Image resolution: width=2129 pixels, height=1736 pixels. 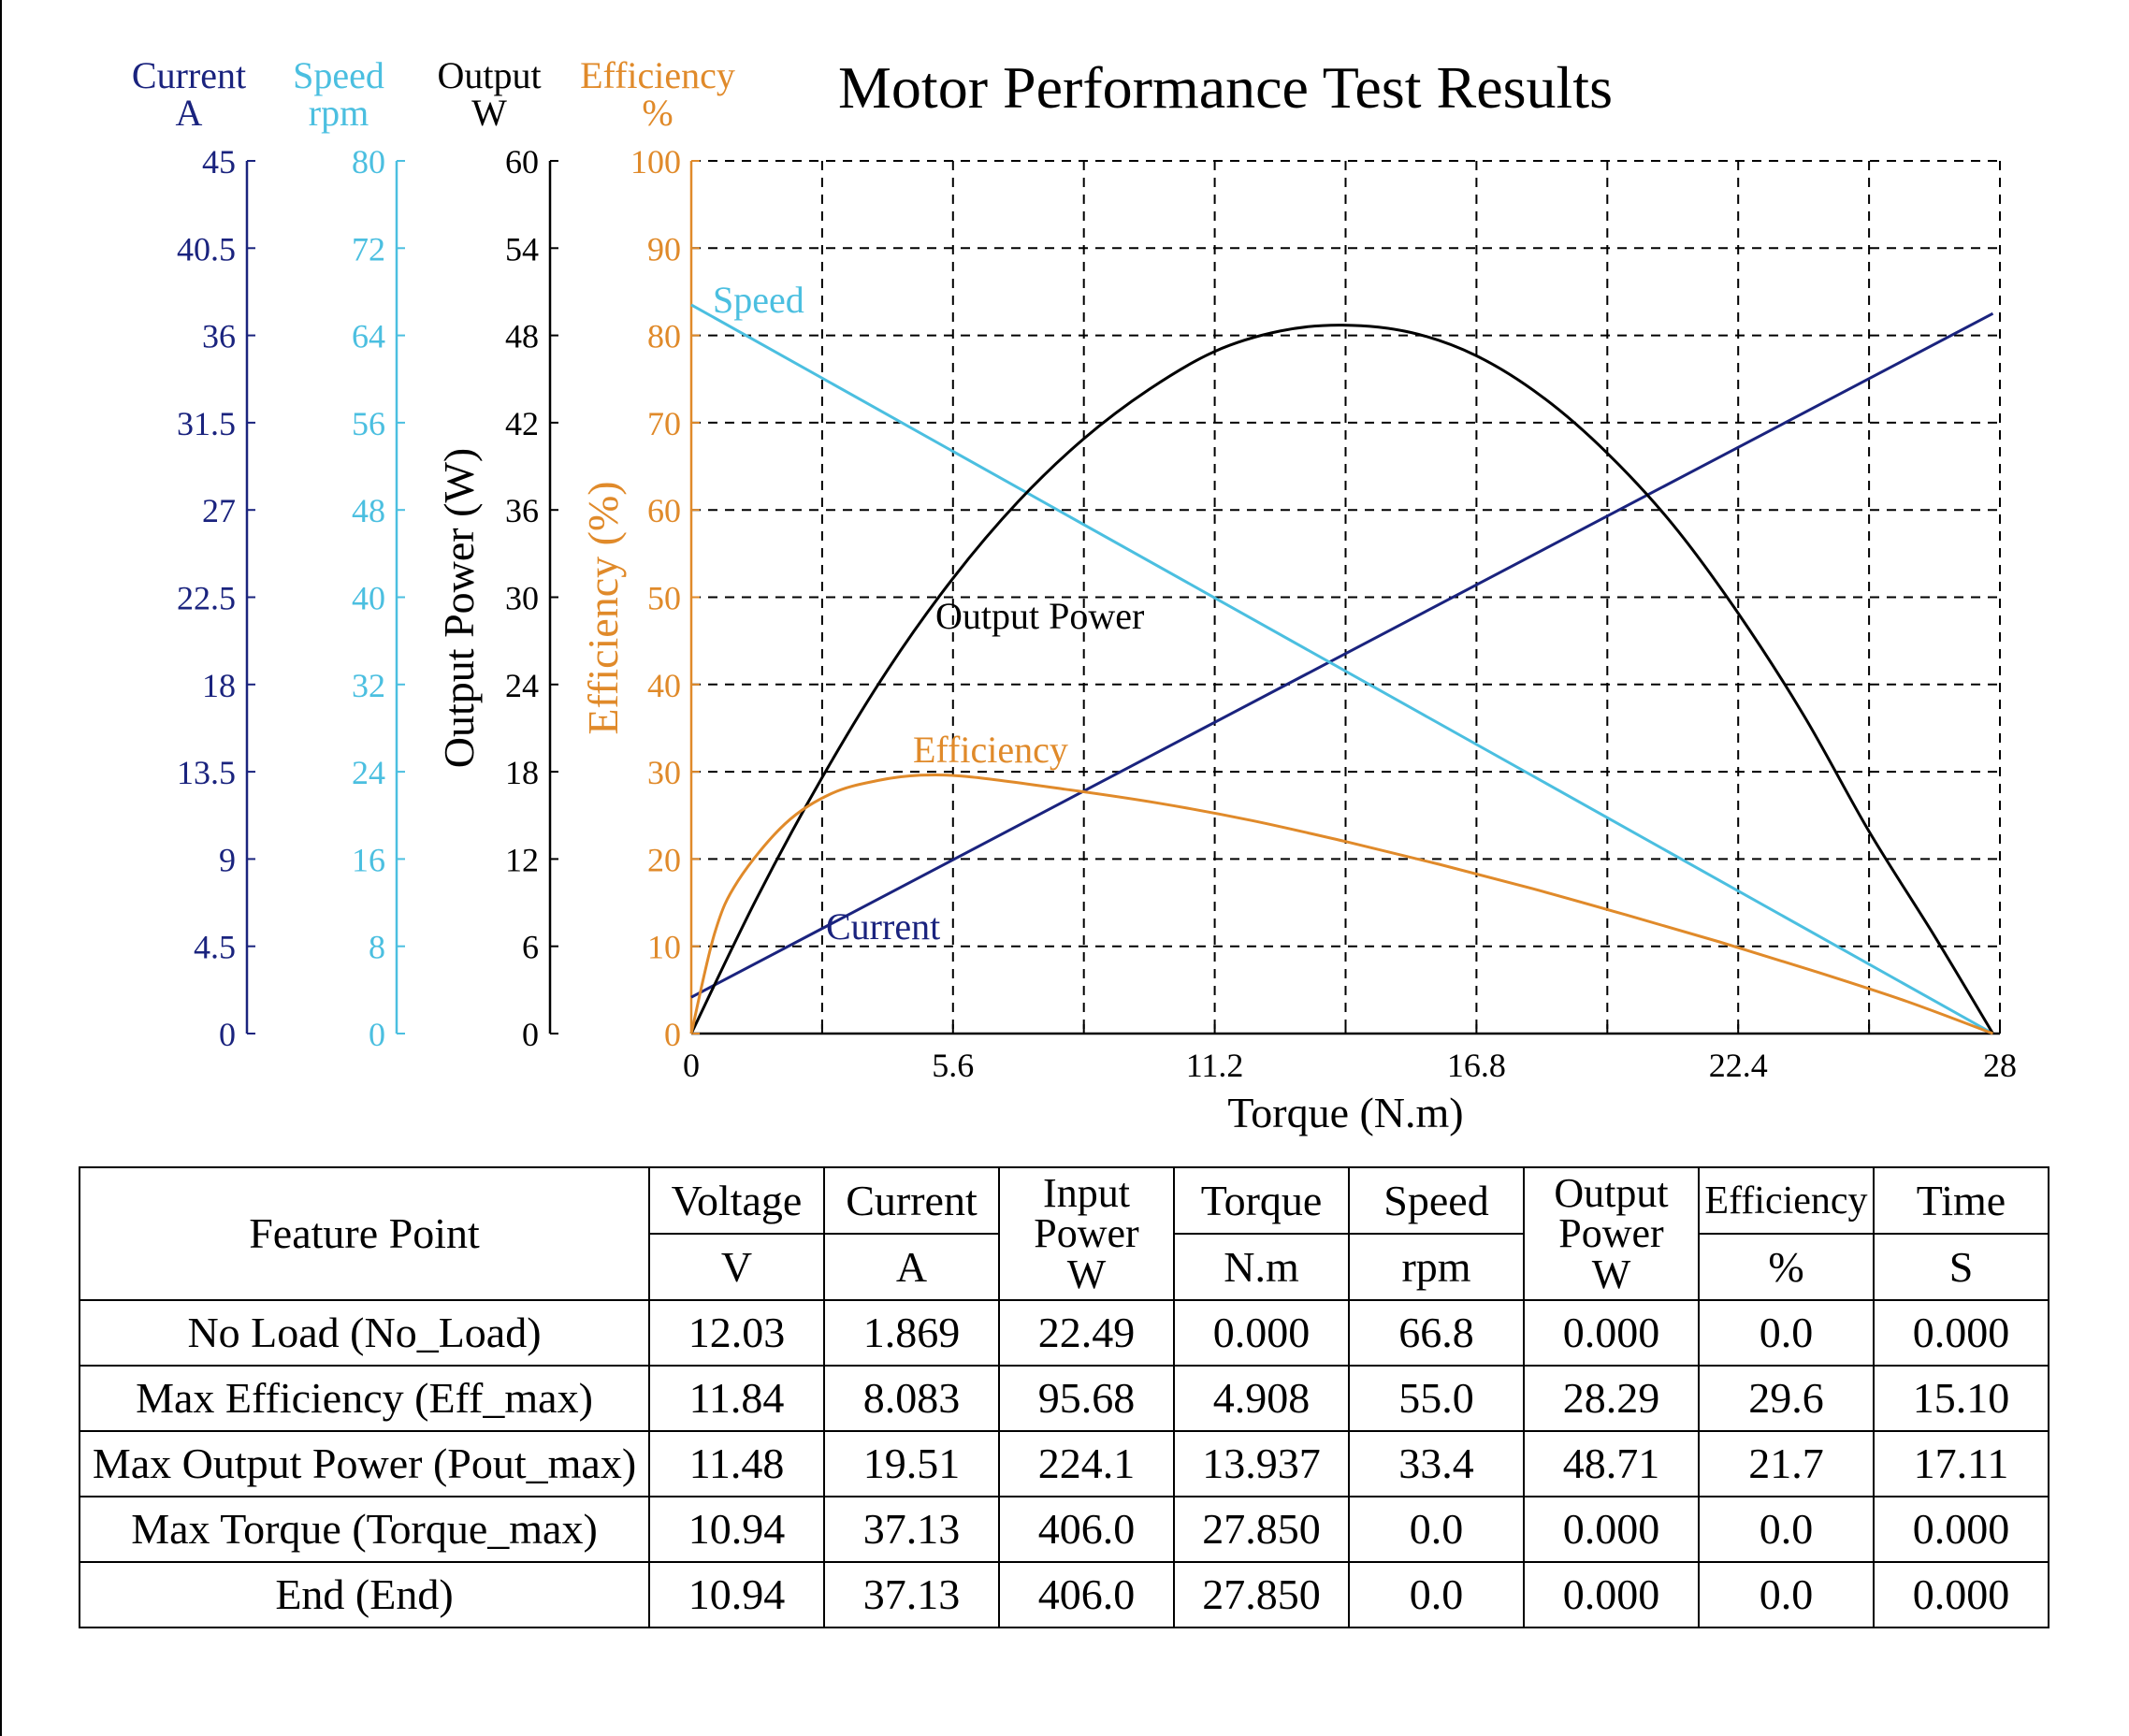 What do you see at coordinates (369, 249) in the screenshot?
I see `speed-tick-label: 72` at bounding box center [369, 249].